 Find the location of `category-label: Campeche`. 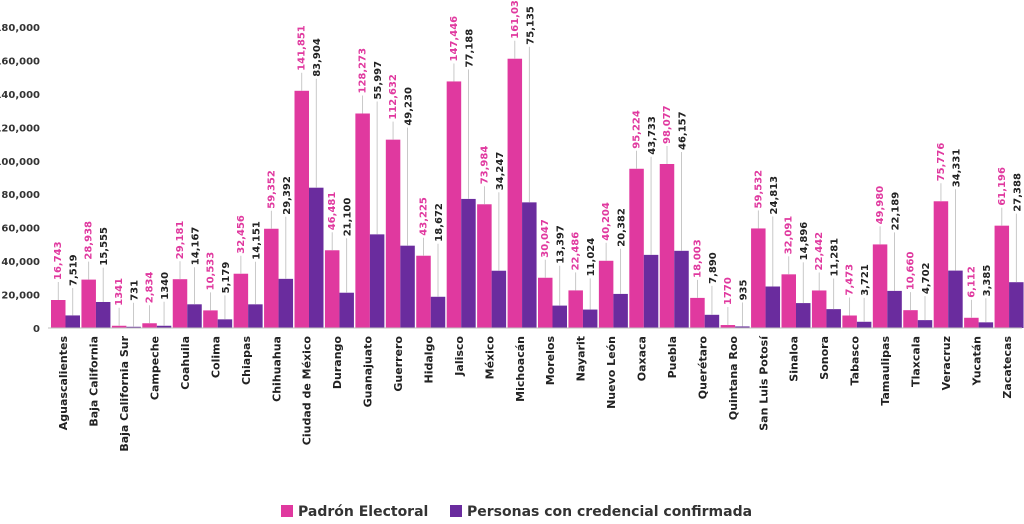

category-label: Campeche is located at coordinates (155, 368).